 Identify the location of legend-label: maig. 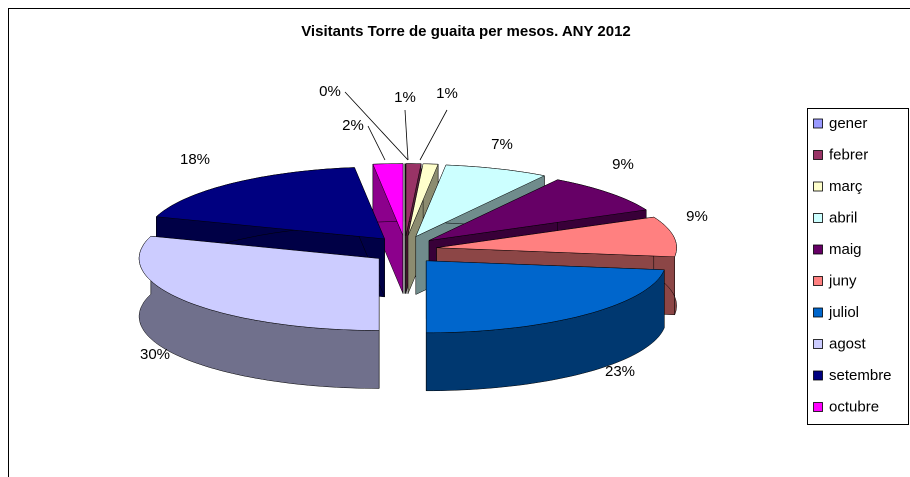
(845, 249).